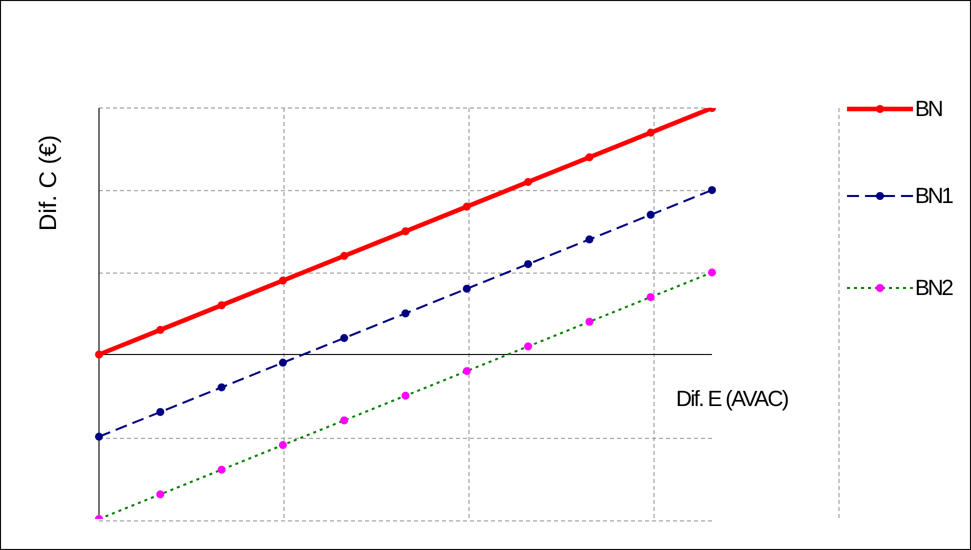 This screenshot has height=550, width=971. Describe the element at coordinates (49, 183) in the screenshot. I see `y-axis-title: Dif. C (€)` at that location.